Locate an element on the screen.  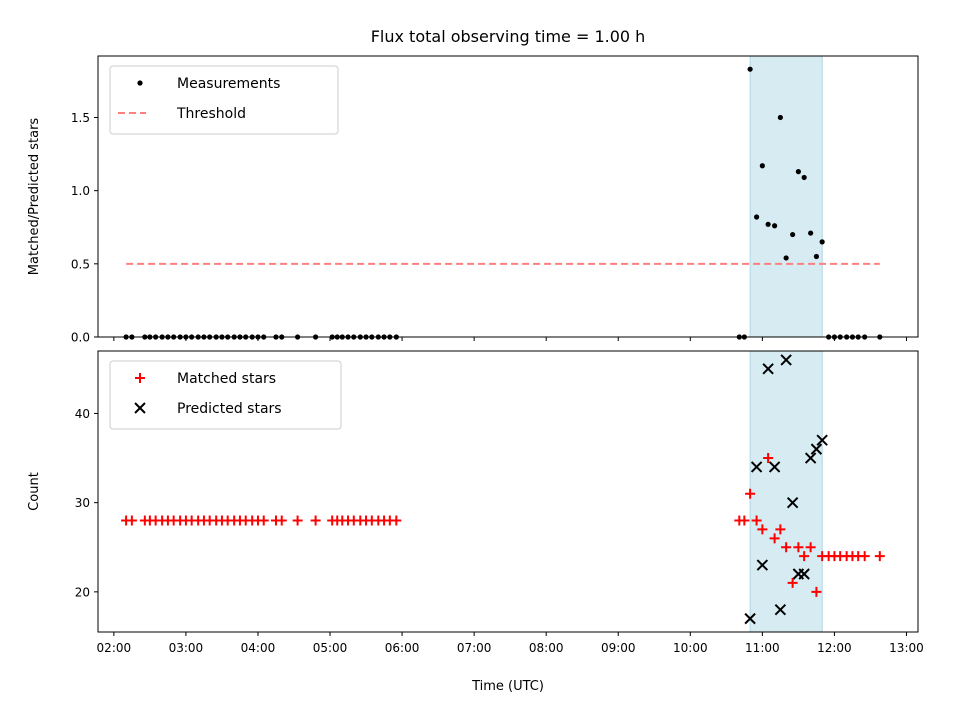
legend: Measurements Threshold is located at coordinates (224, 100).